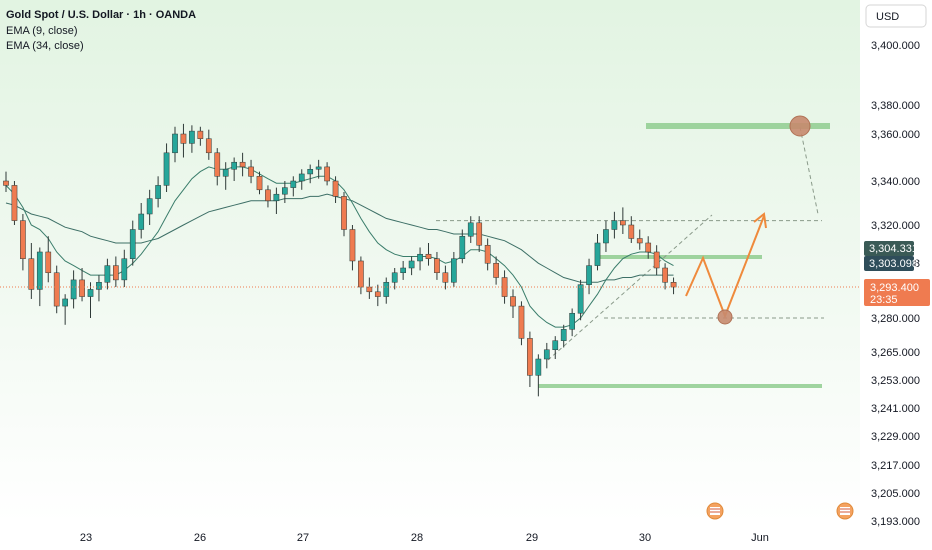 The image size is (932, 550). Describe the element at coordinates (42, 31) in the screenshot. I see `ema-fast-legend: EMA (9, close)` at that location.